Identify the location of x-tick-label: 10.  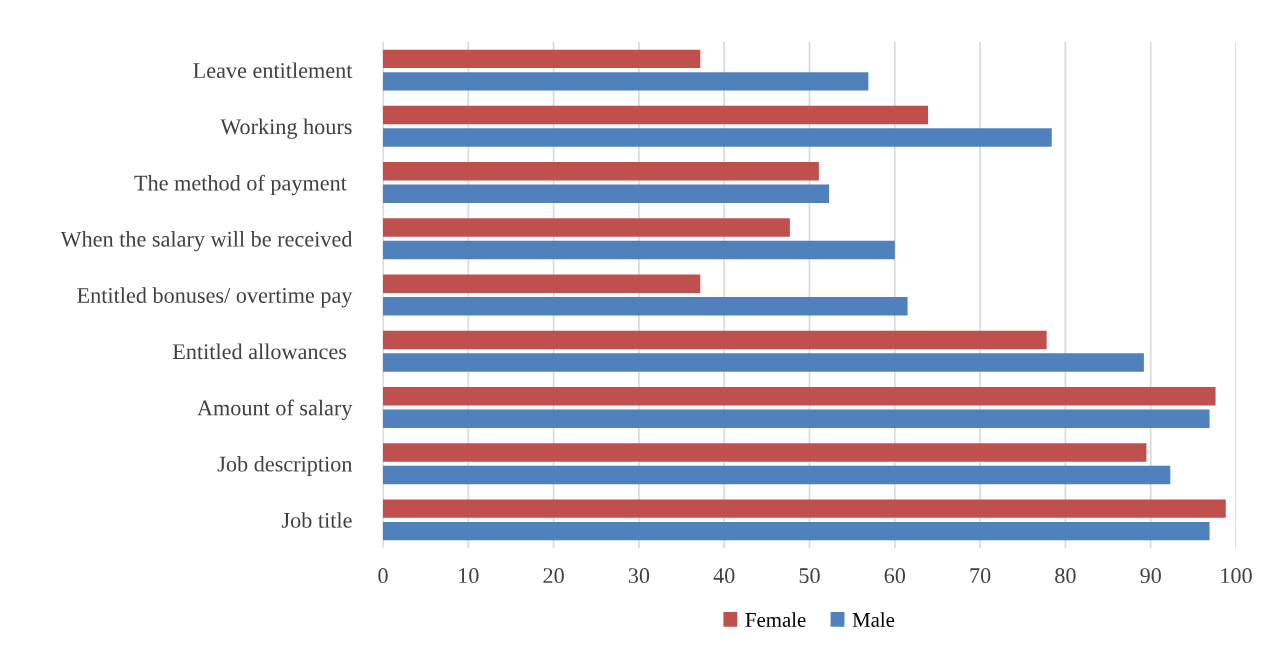
(469, 576).